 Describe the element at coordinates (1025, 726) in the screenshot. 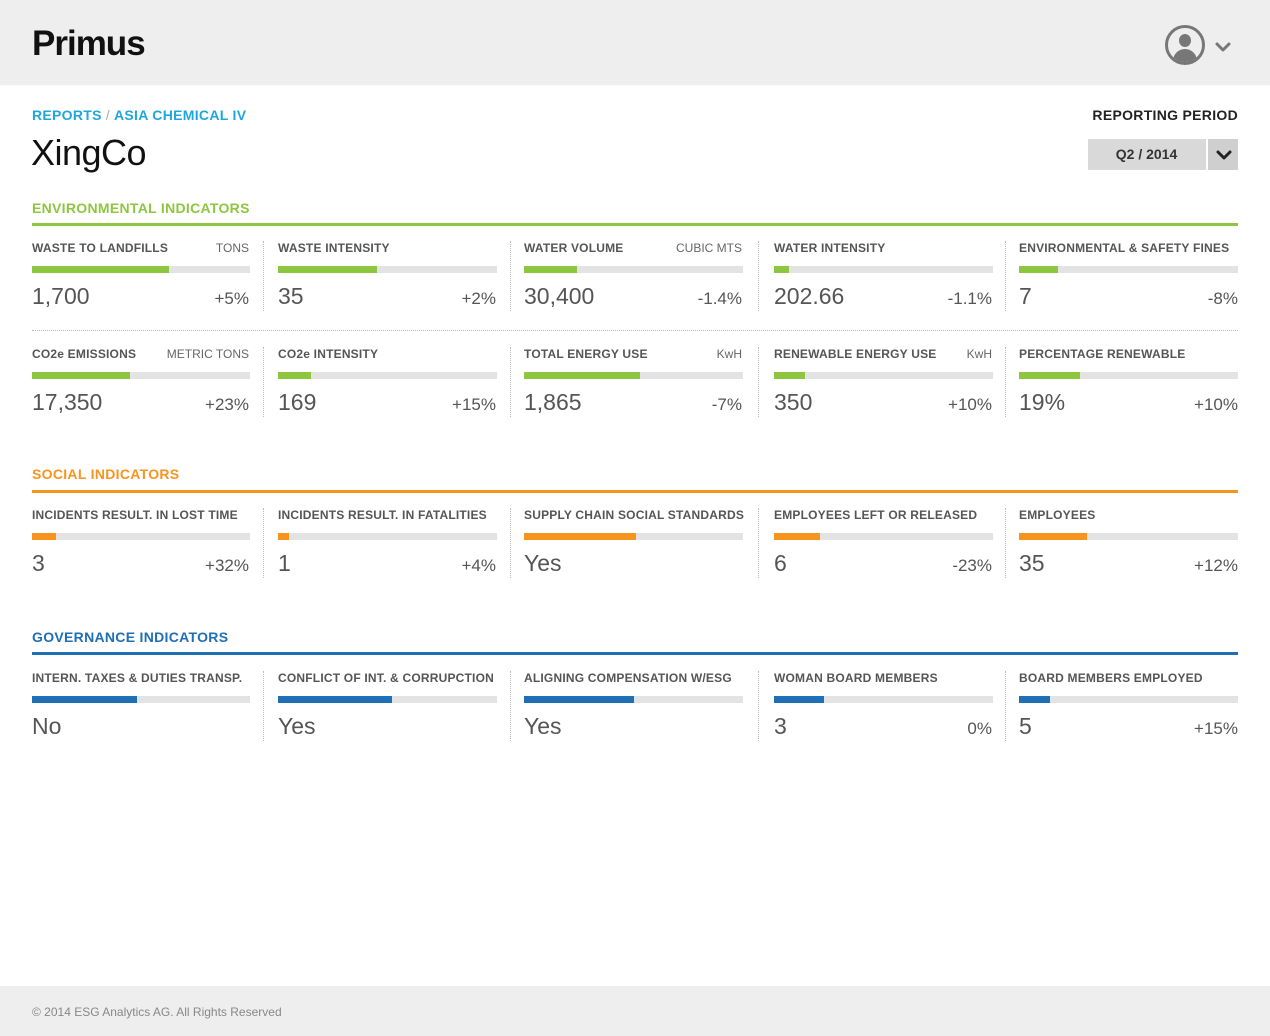

I see `indicator-value: 5` at that location.